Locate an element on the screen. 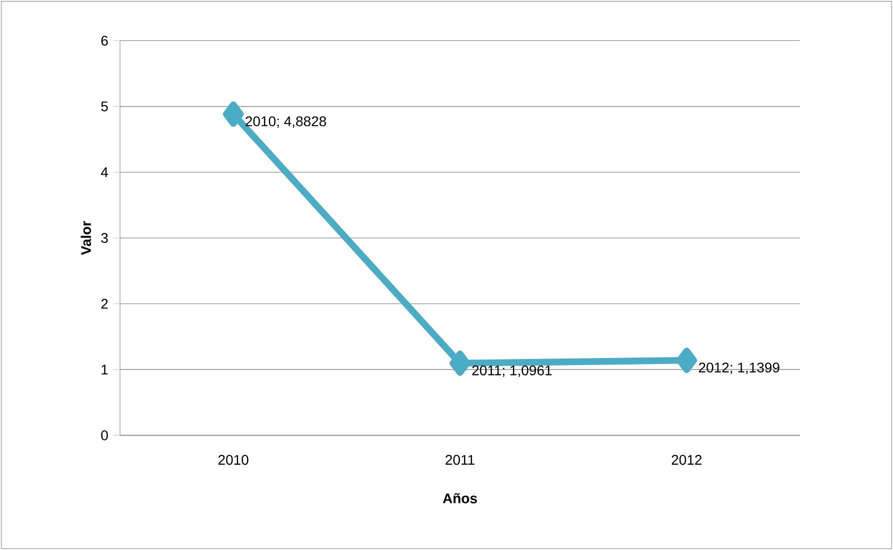 The height and width of the screenshot is (550, 893). y-tick-label: 6 is located at coordinates (104, 41).